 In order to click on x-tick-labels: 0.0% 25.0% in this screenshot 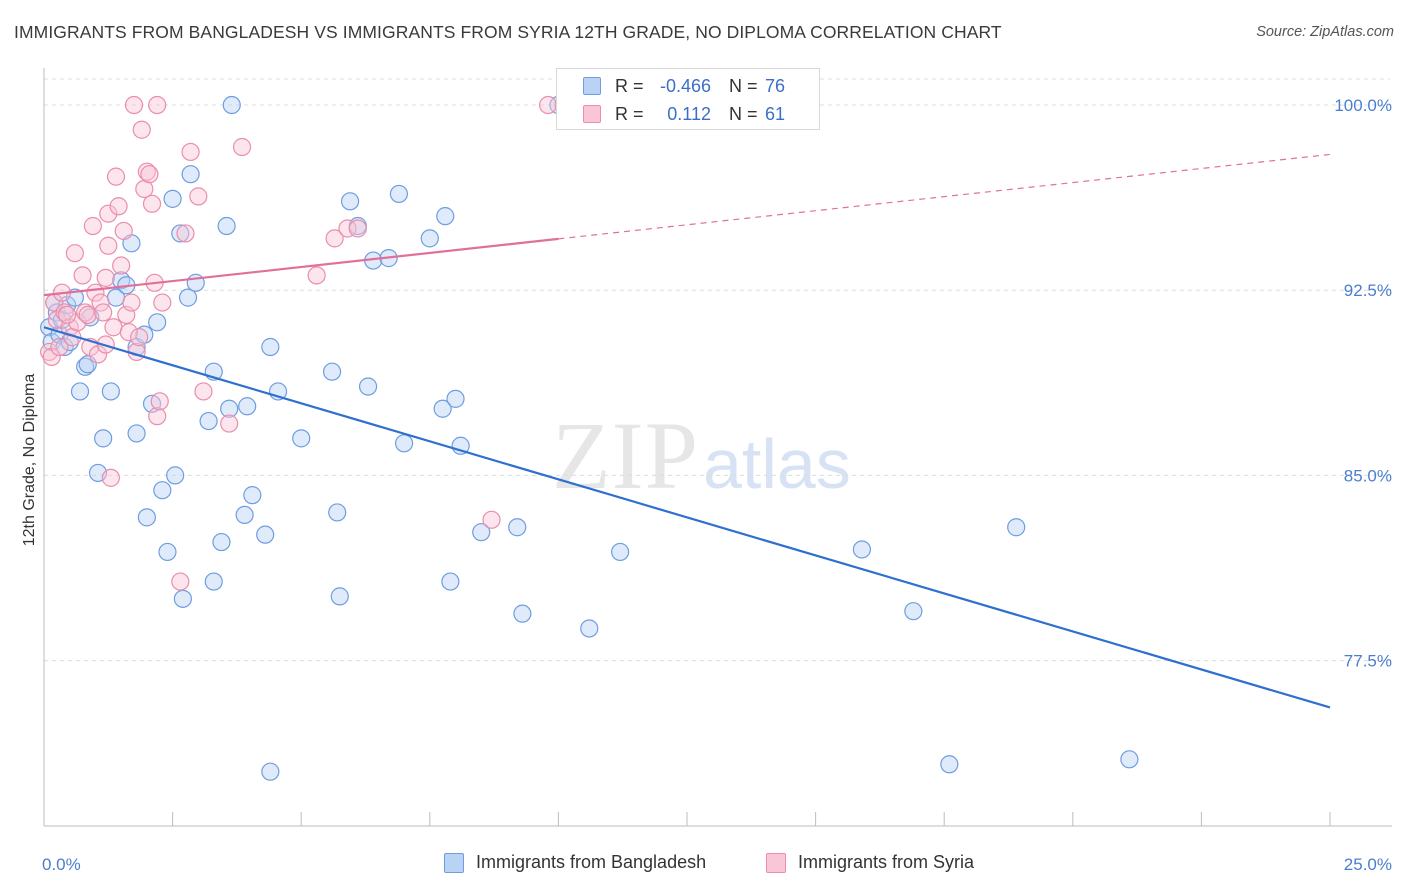, I will do `click(717, 864)`.